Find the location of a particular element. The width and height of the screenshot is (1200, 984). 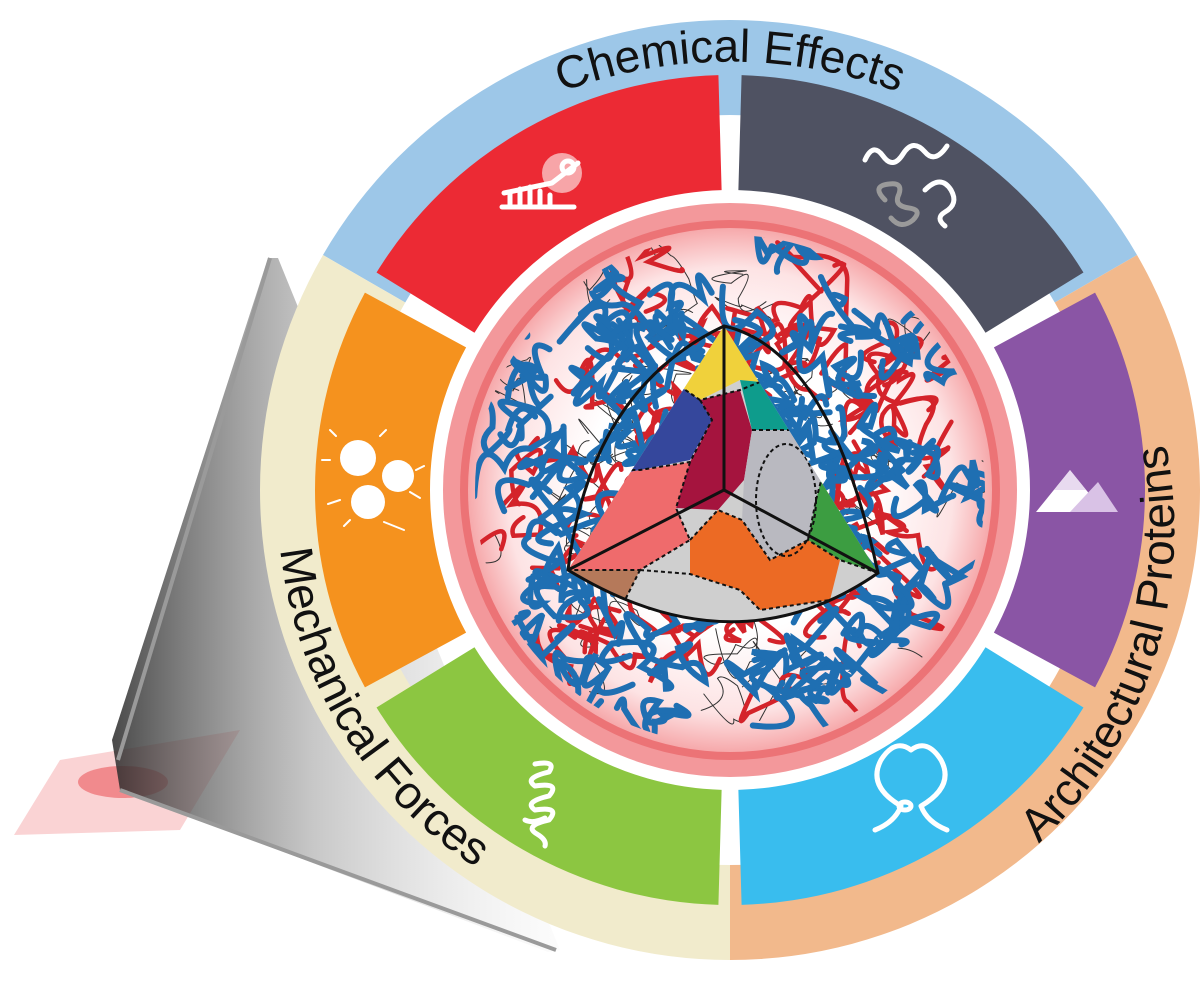

dna-scissors-icon is located at coordinates (540, 181).